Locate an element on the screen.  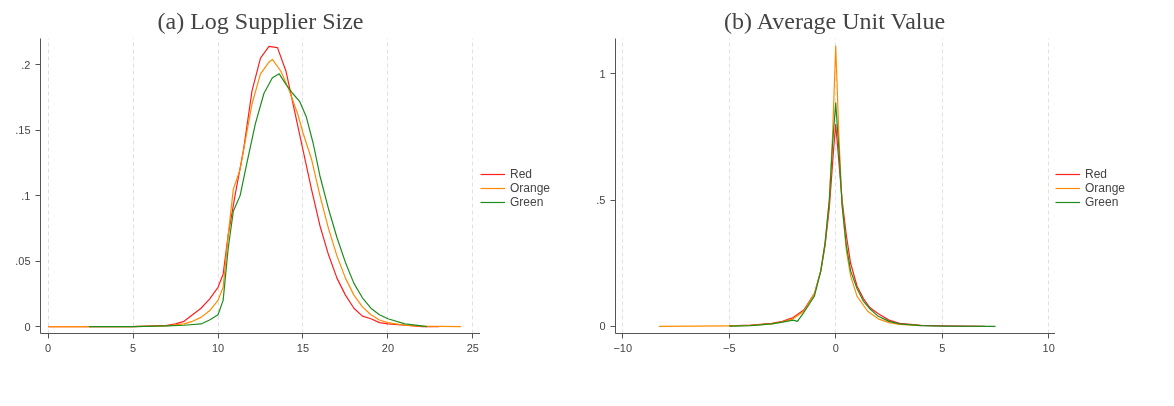
y-tick-label: .2 is located at coordinates (26, 64).